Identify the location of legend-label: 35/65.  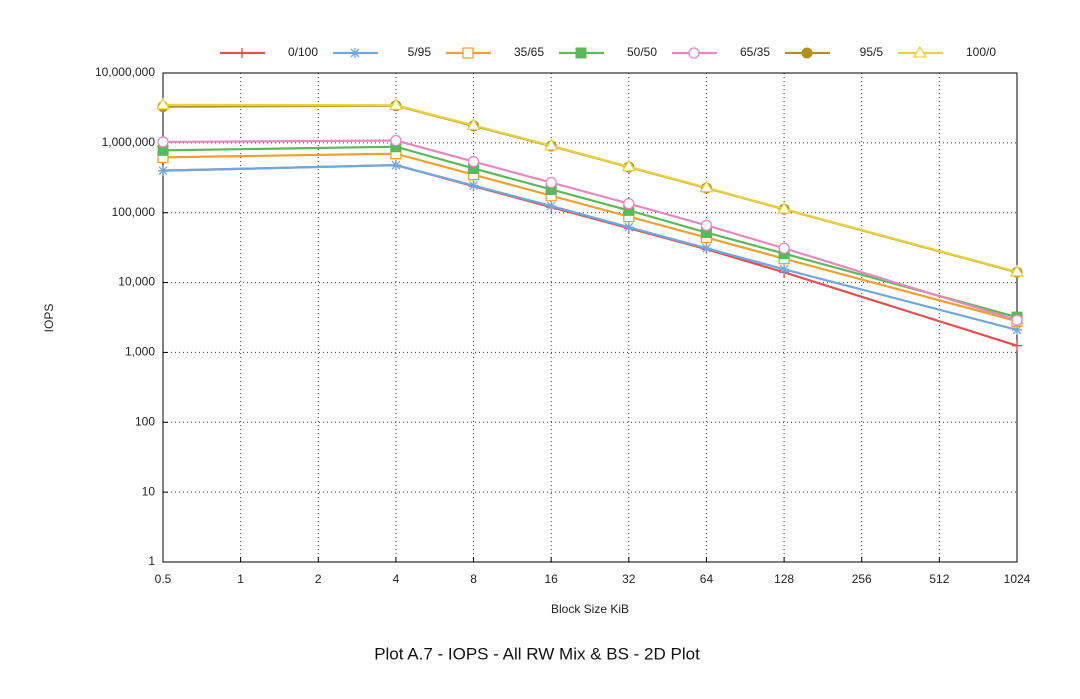
(529, 52).